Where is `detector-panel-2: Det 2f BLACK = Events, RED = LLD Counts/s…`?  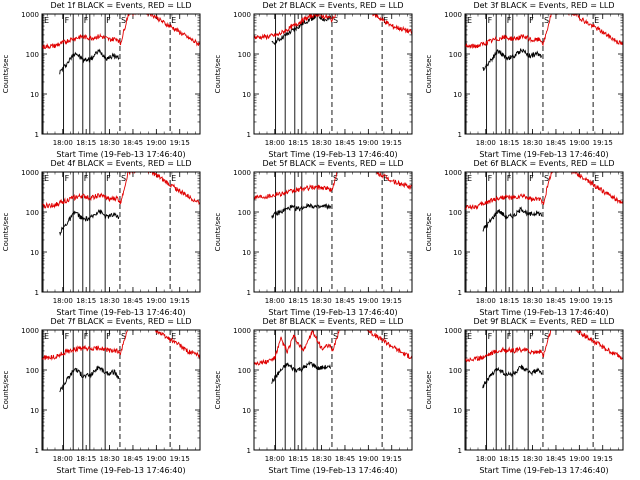
detector-panel-2: Det 2f BLACK = Events, RED = LLD Counts/s… is located at coordinates (313, 80).